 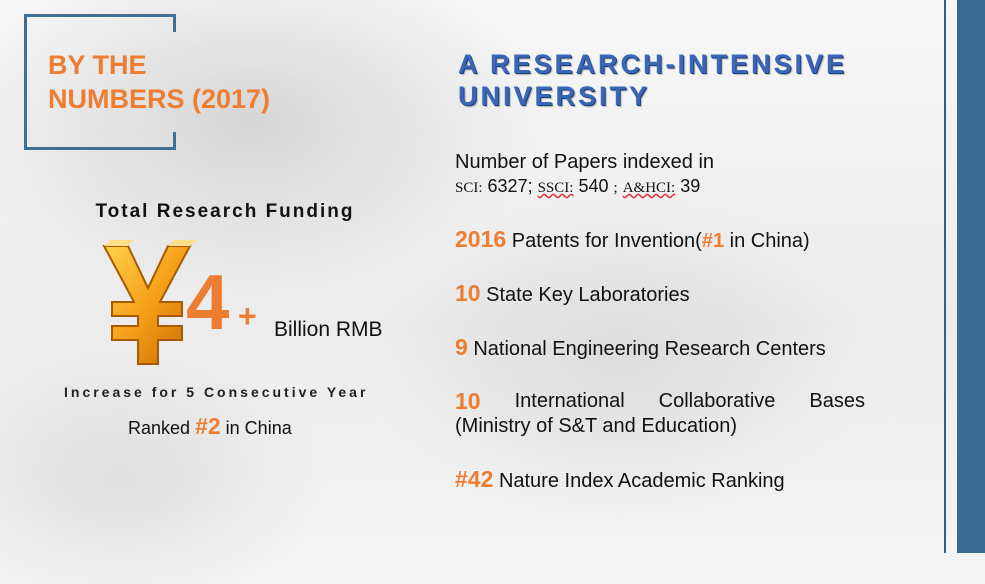 I want to click on papers-sep: ;, so click(x=615, y=188).